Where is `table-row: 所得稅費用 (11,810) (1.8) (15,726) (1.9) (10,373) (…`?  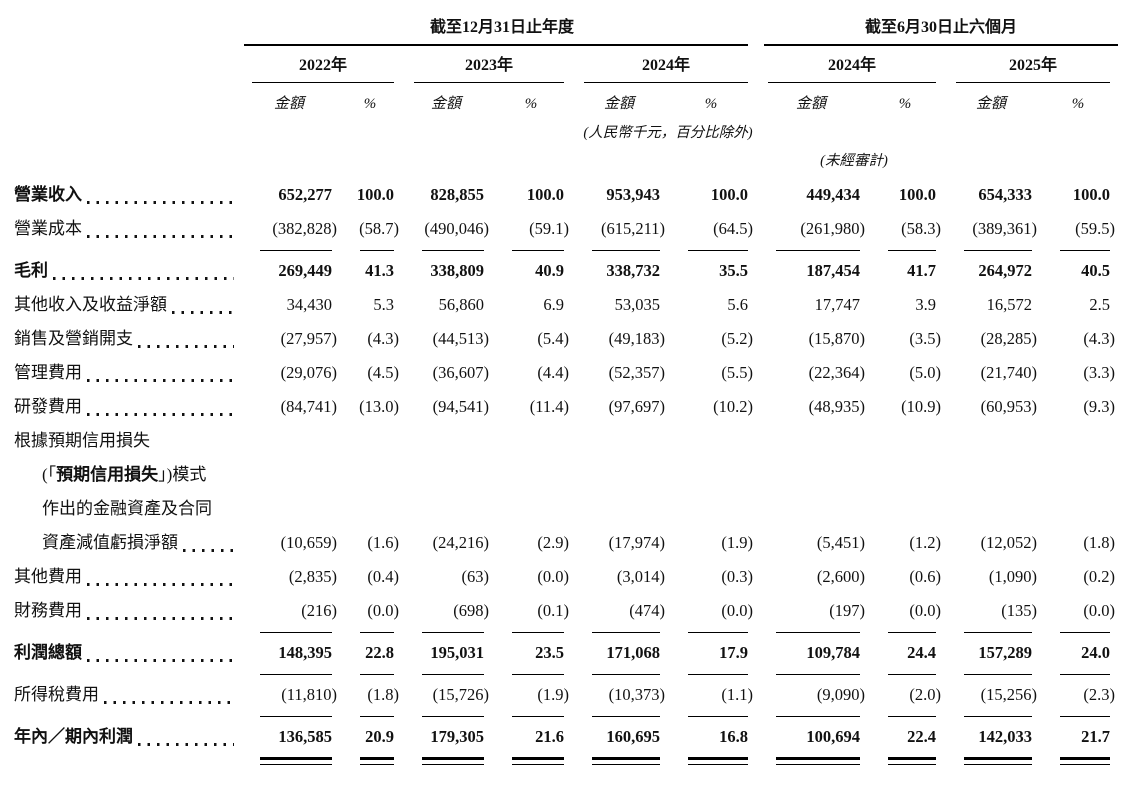 table-row: 所得稅費用 (11,810) (1.8) (15,726) (1.9) (10,373) (… is located at coordinates (579, 695).